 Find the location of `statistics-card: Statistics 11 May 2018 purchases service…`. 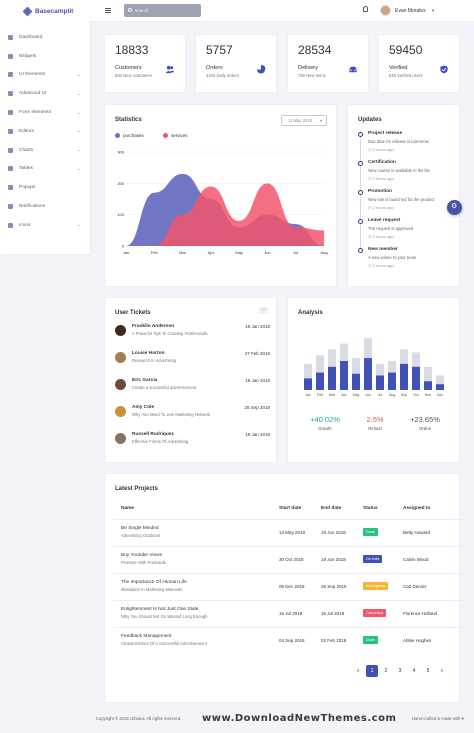

statistics-card: Statistics 11 May 2018 purchases service… is located at coordinates (220, 195).